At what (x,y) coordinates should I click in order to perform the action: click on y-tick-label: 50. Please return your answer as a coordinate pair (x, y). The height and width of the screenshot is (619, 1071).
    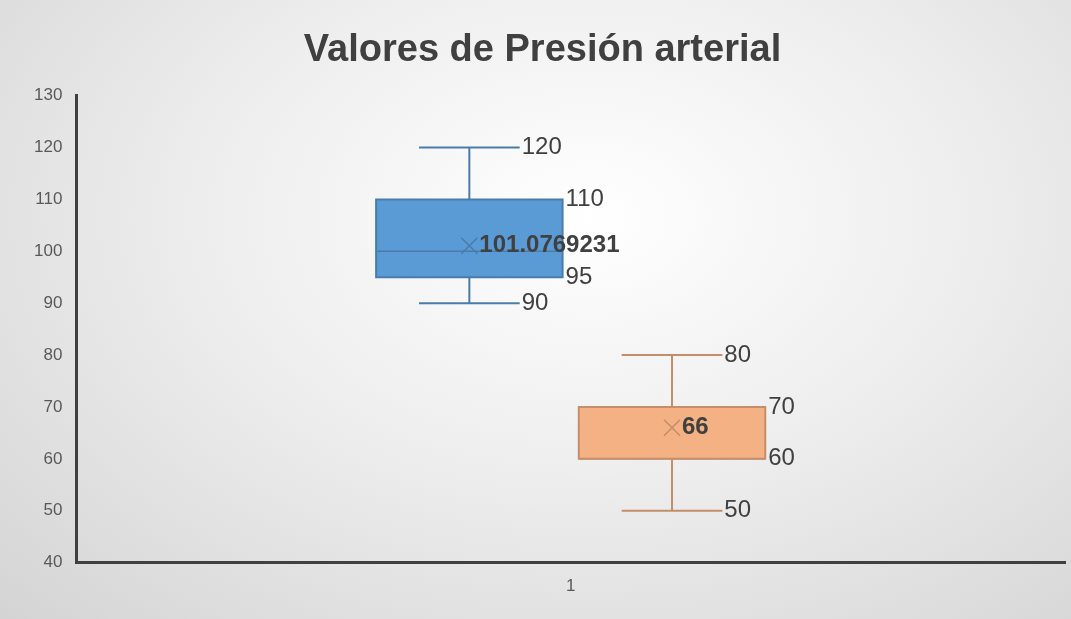
    Looking at the image, I should click on (53, 510).